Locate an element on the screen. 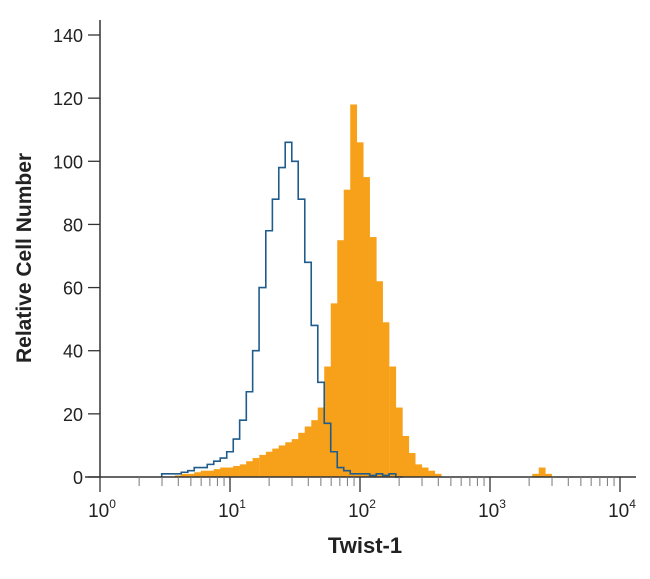  y-tick-label: 80 is located at coordinates (73, 225).